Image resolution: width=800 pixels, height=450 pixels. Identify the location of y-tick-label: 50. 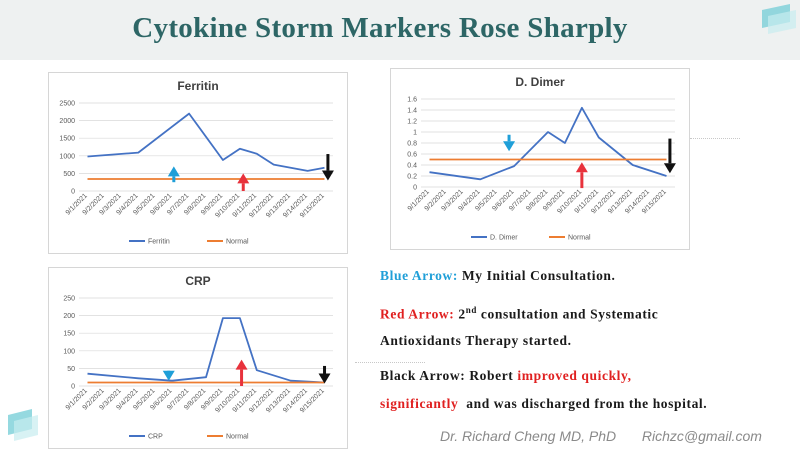
(71, 369).